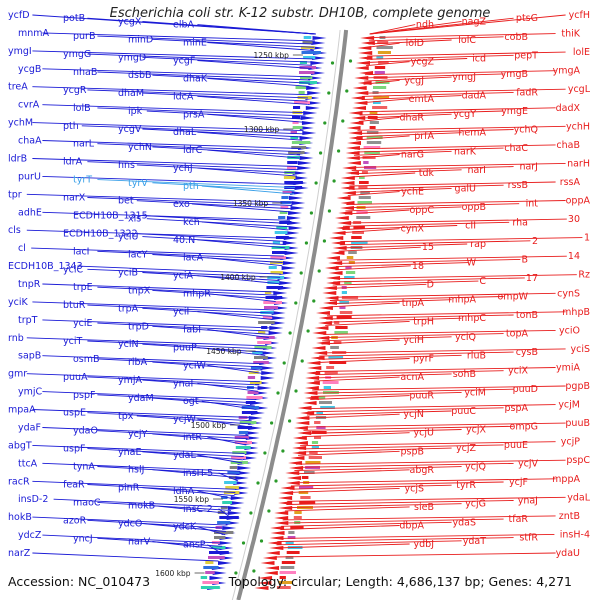 The height and width of the screenshot is (600, 600). I want to click on tick-label: 1300 kbp, so click(262, 129).